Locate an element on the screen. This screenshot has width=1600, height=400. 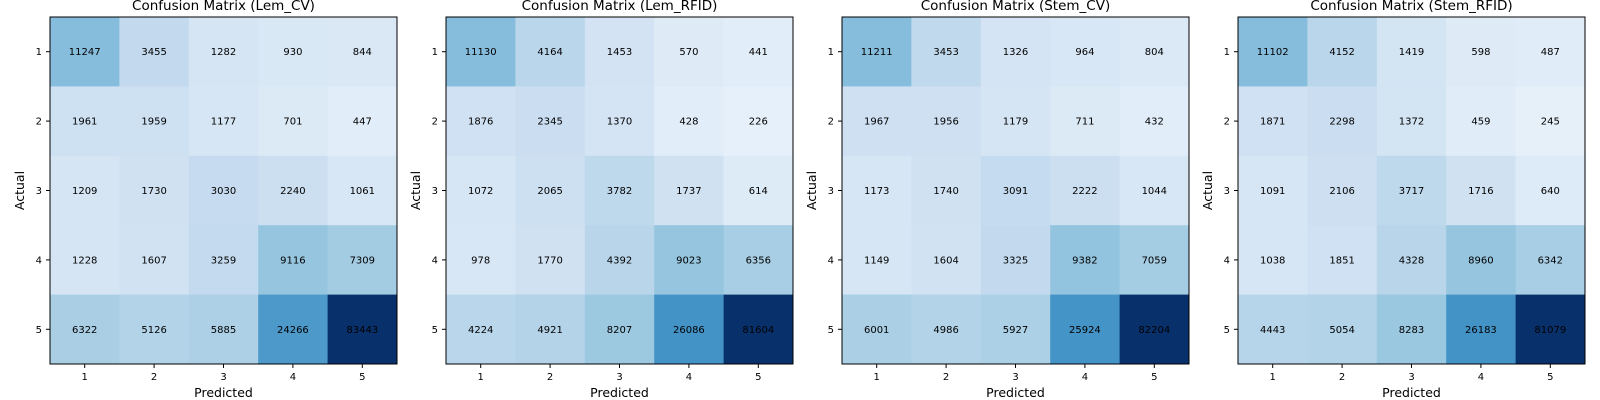
cell-value-label: 459 is located at coordinates (1480, 122).